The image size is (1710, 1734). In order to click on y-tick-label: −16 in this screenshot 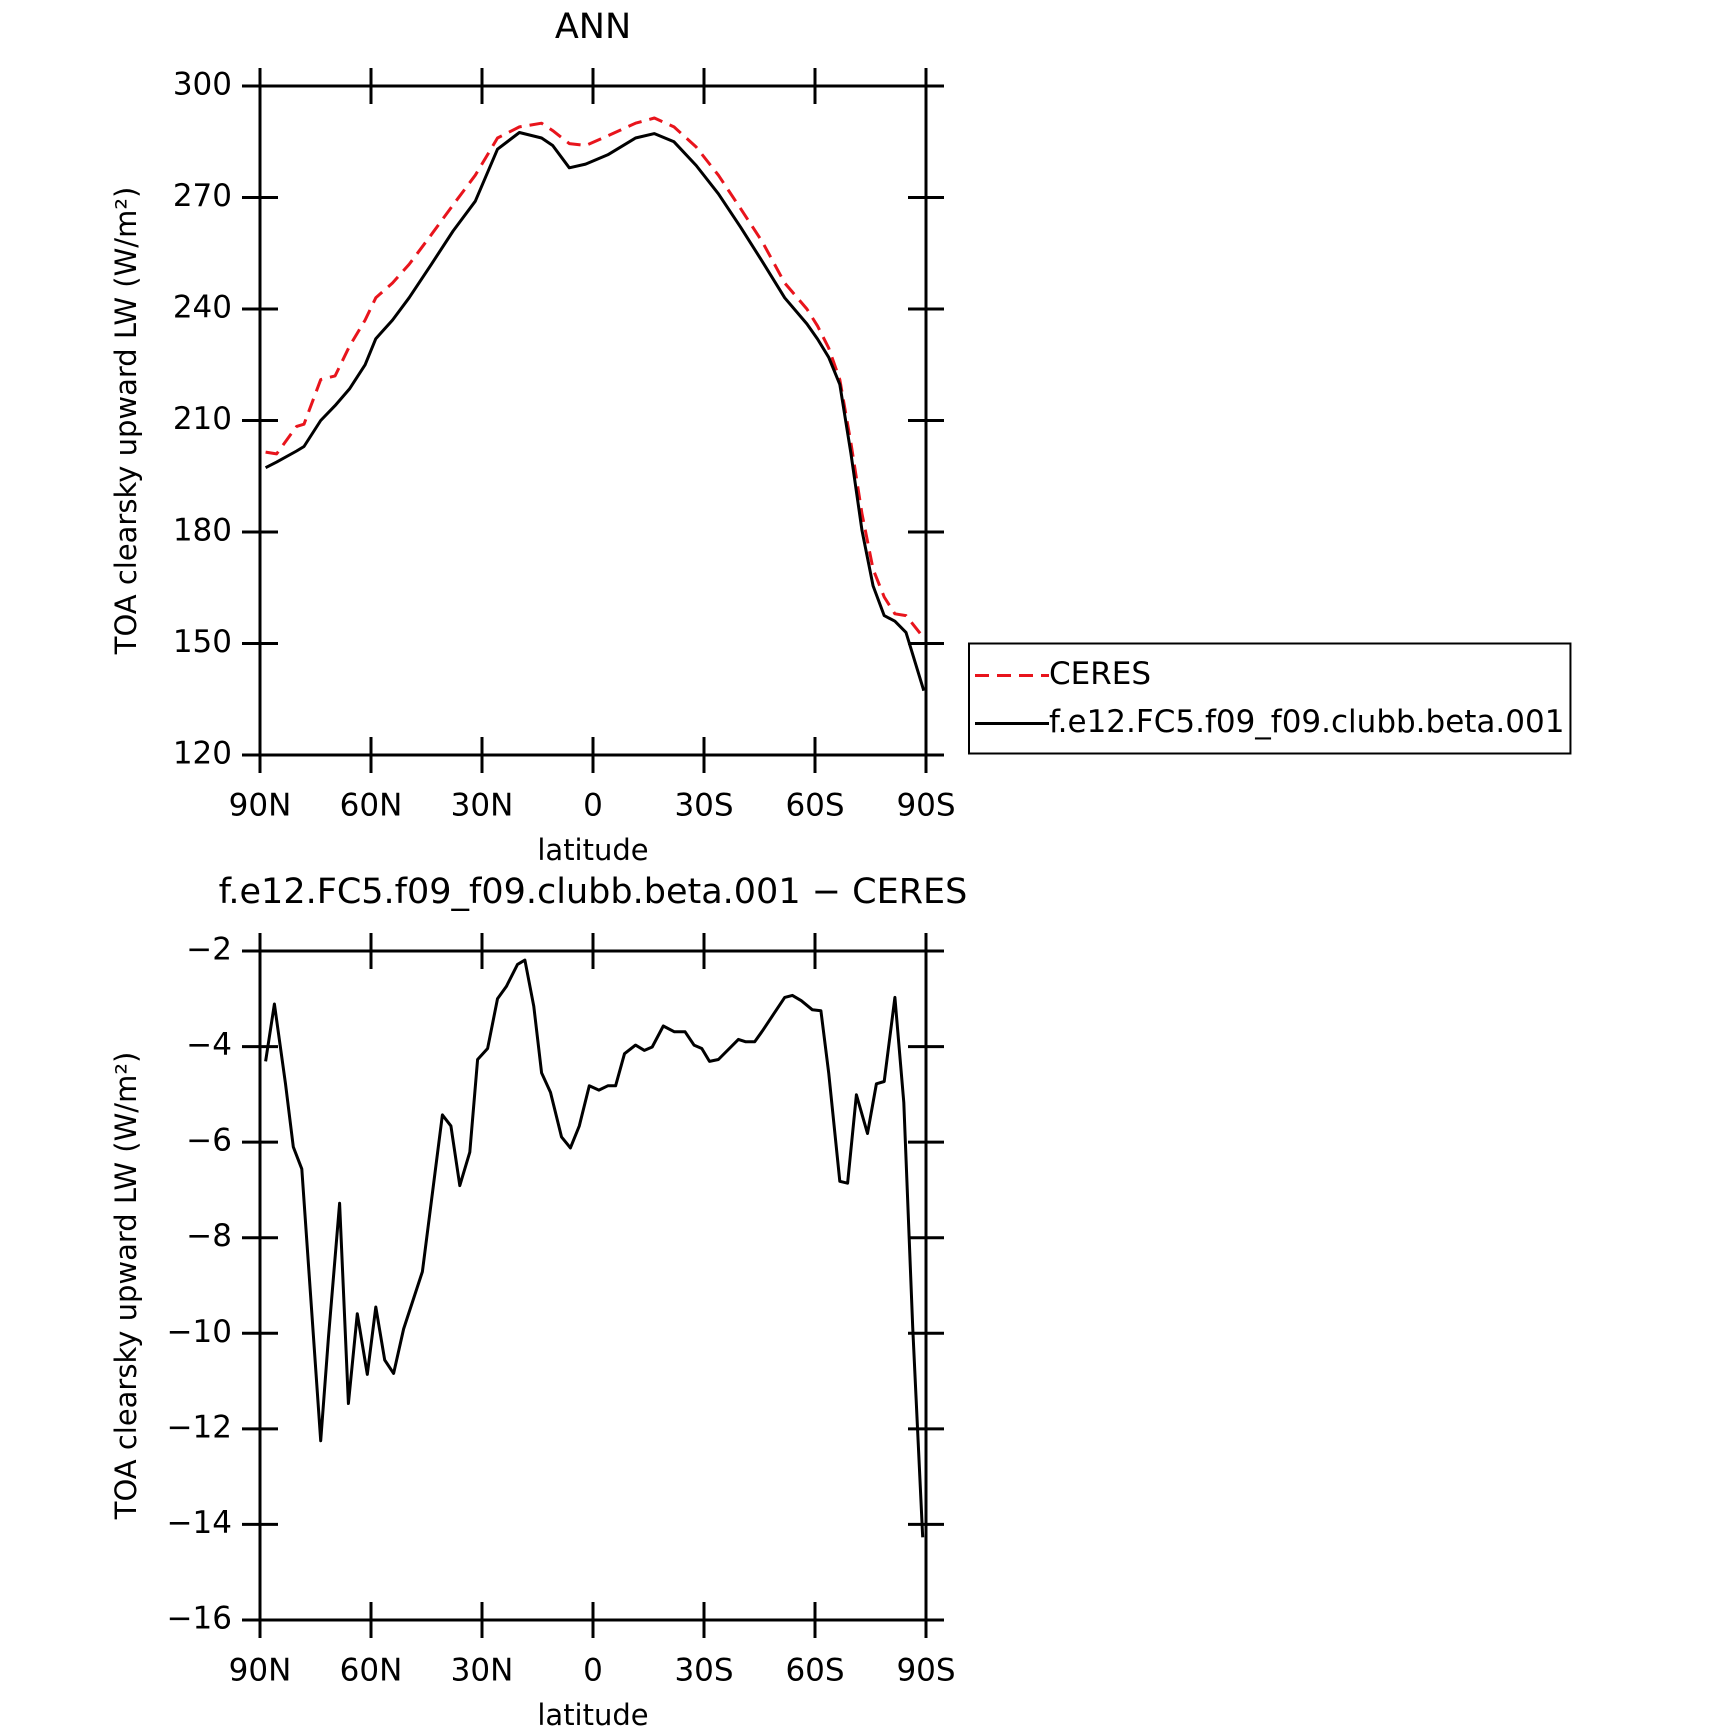, I will do `click(199, 1619)`.